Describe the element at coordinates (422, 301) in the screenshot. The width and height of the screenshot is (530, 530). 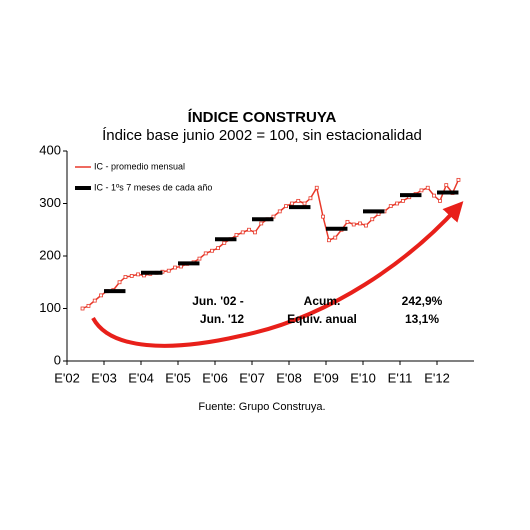
I see `annotation: 242,9%` at that location.